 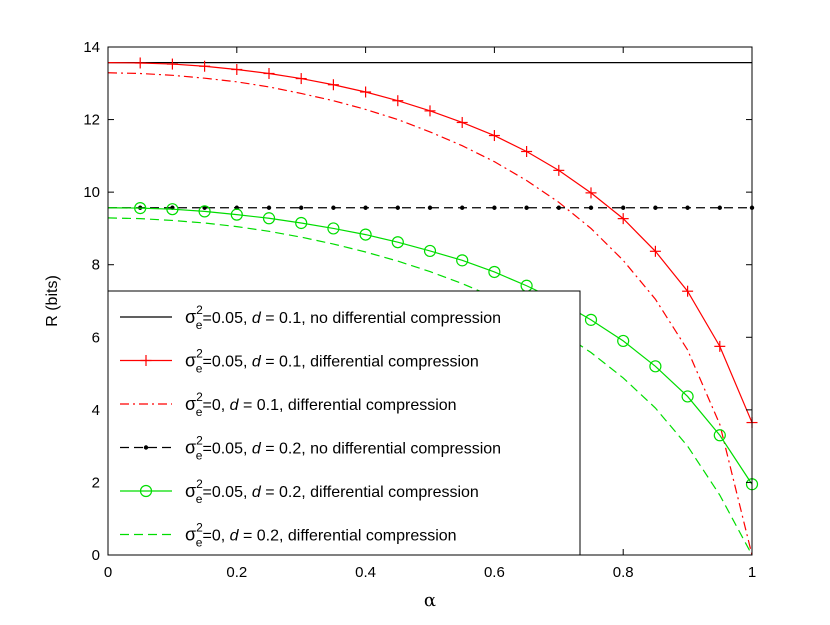 What do you see at coordinates (96, 337) in the screenshot?
I see `y-tick-label-3: 6` at bounding box center [96, 337].